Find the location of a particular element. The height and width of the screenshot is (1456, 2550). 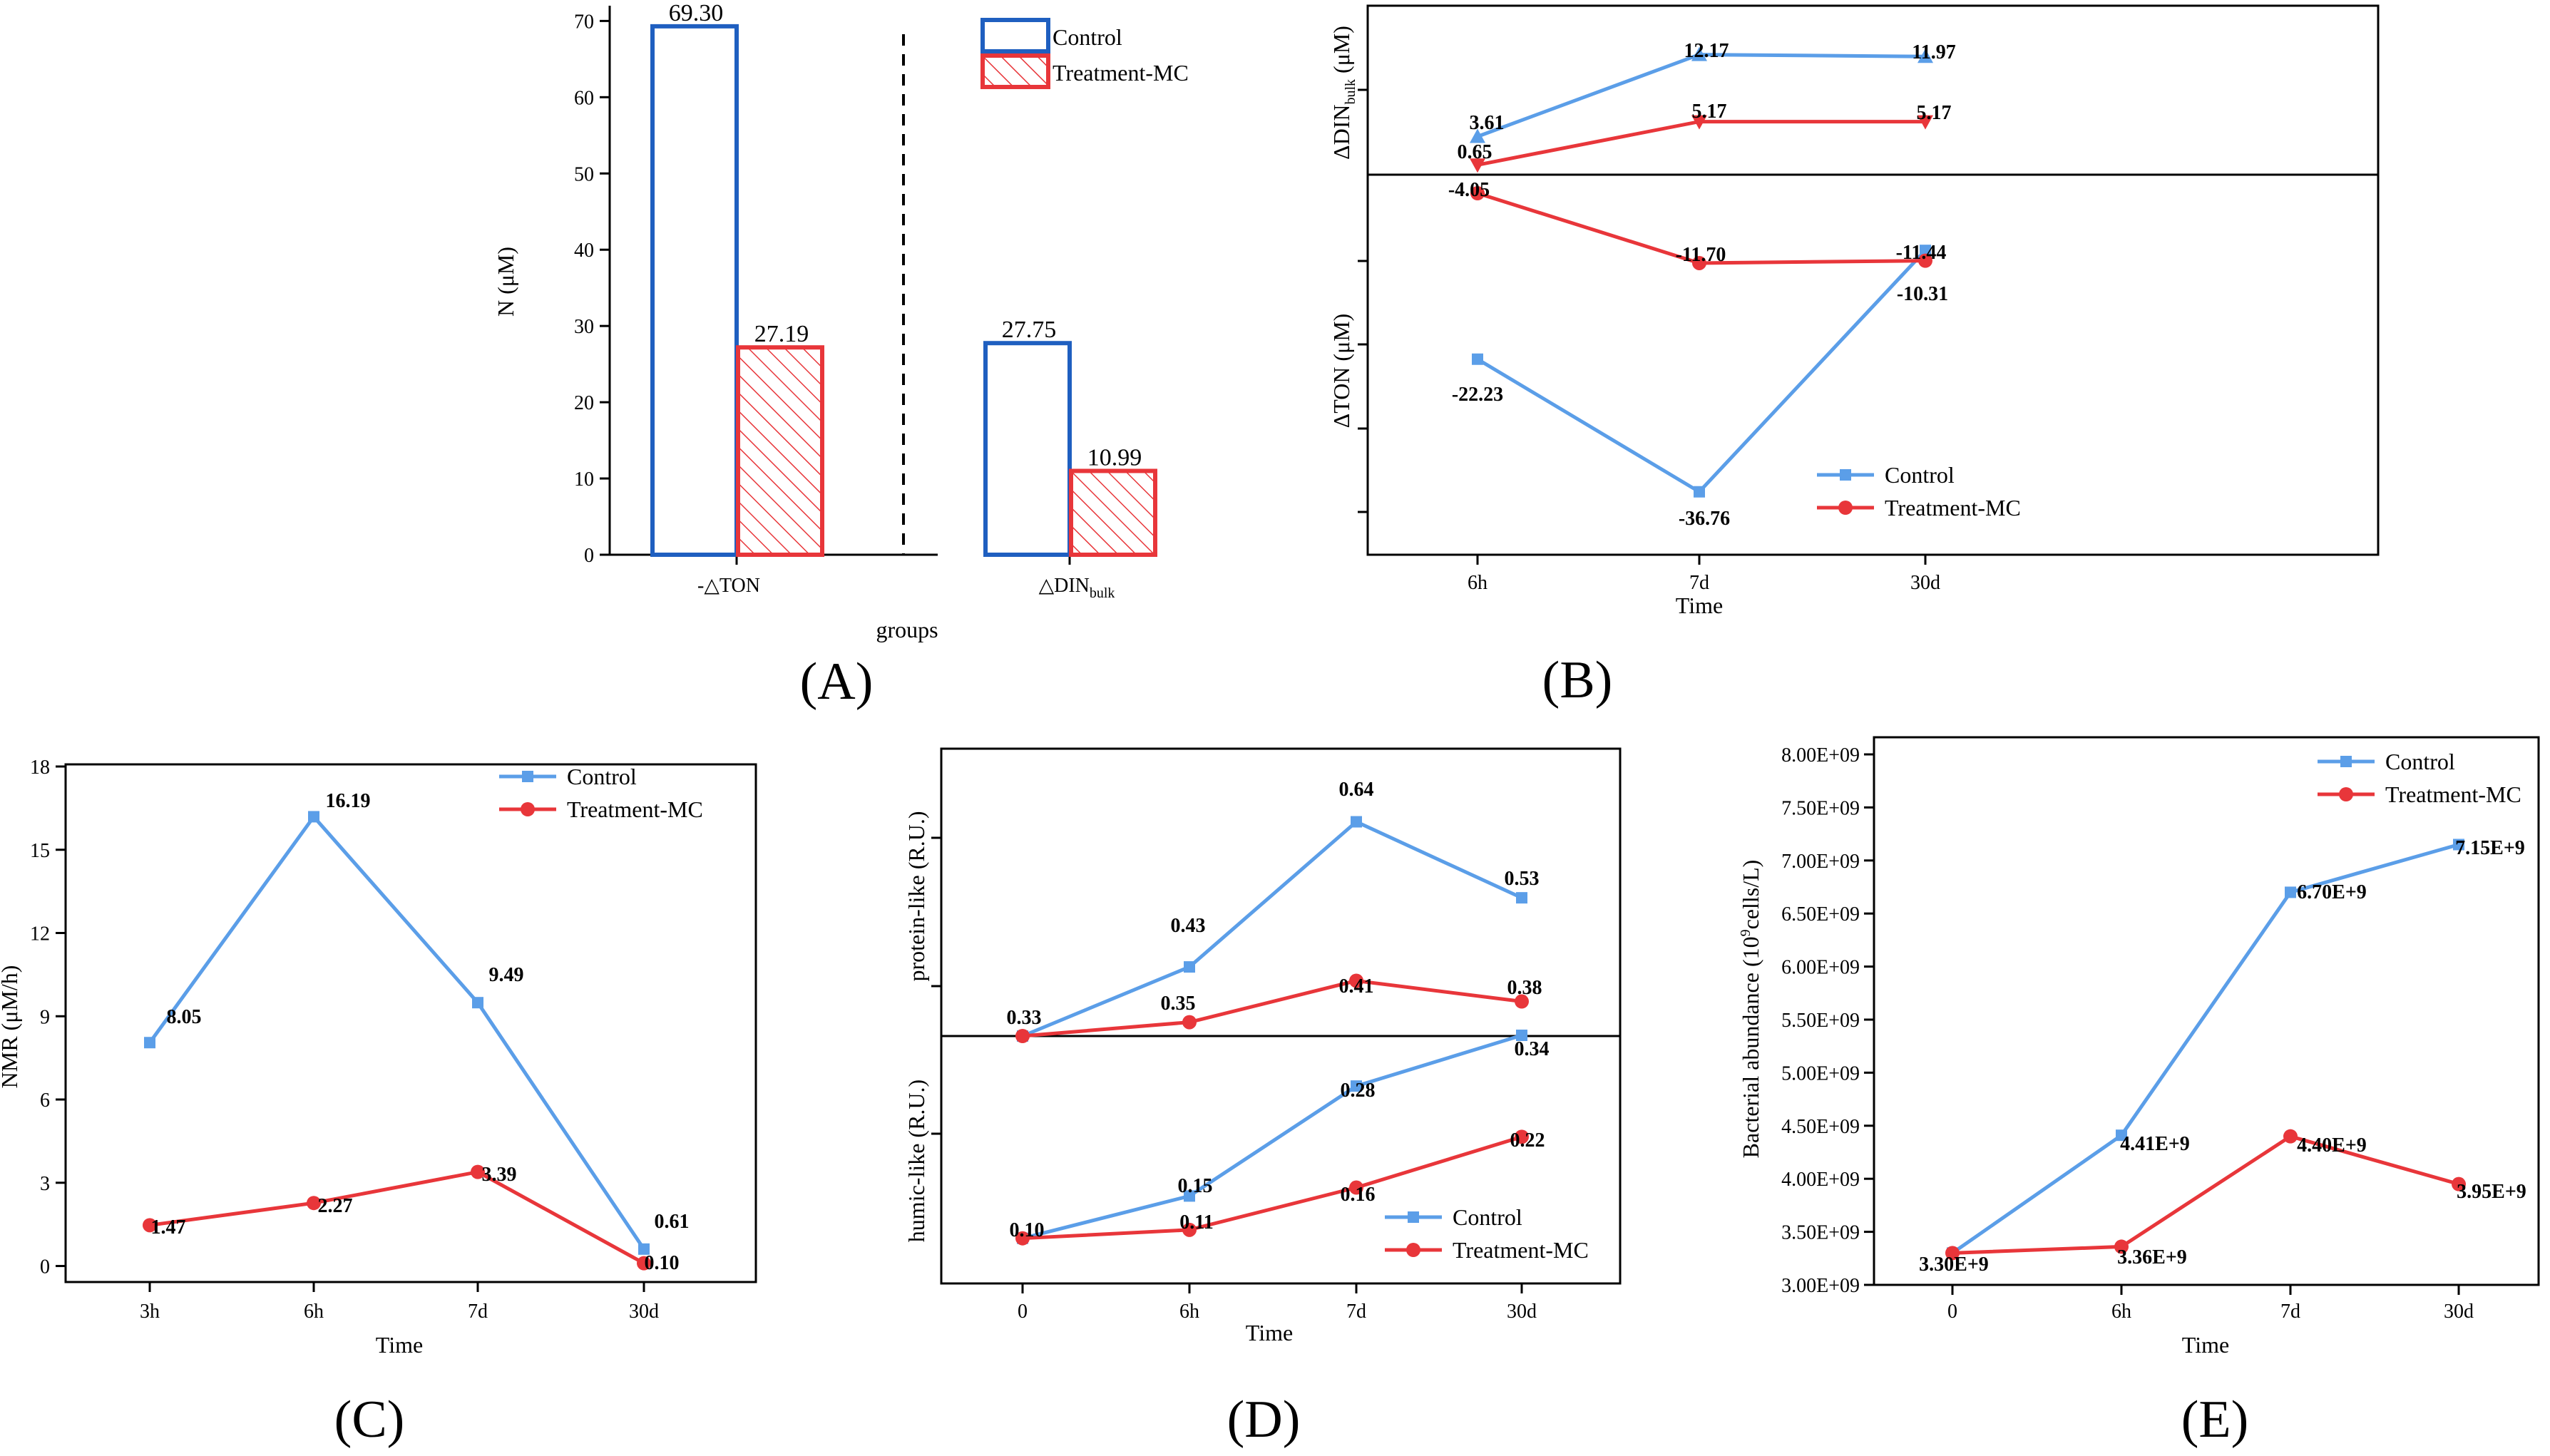

d-bottom-control-line is located at coordinates (1272, 1137).